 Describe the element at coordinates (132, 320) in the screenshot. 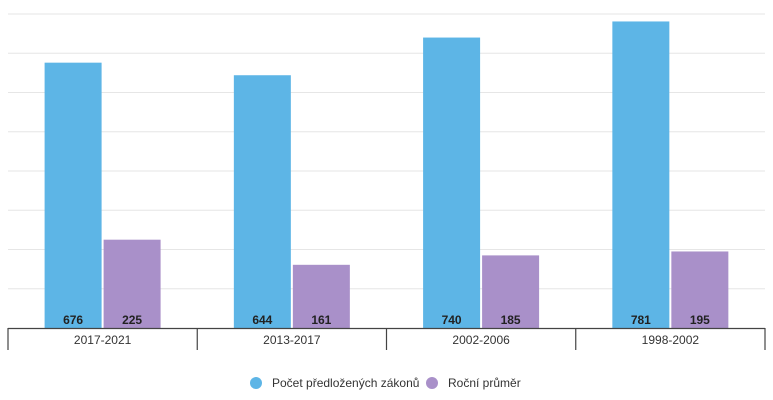

I see `data-label: 225` at that location.